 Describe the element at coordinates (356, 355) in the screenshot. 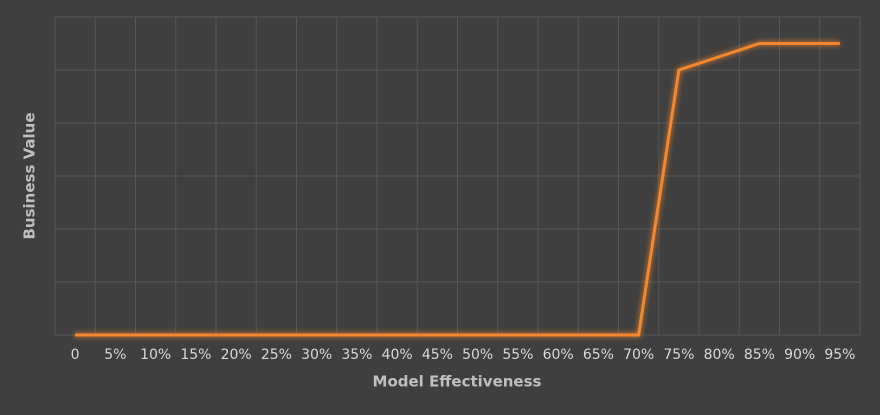

I see `x-tick-label: 35%` at that location.